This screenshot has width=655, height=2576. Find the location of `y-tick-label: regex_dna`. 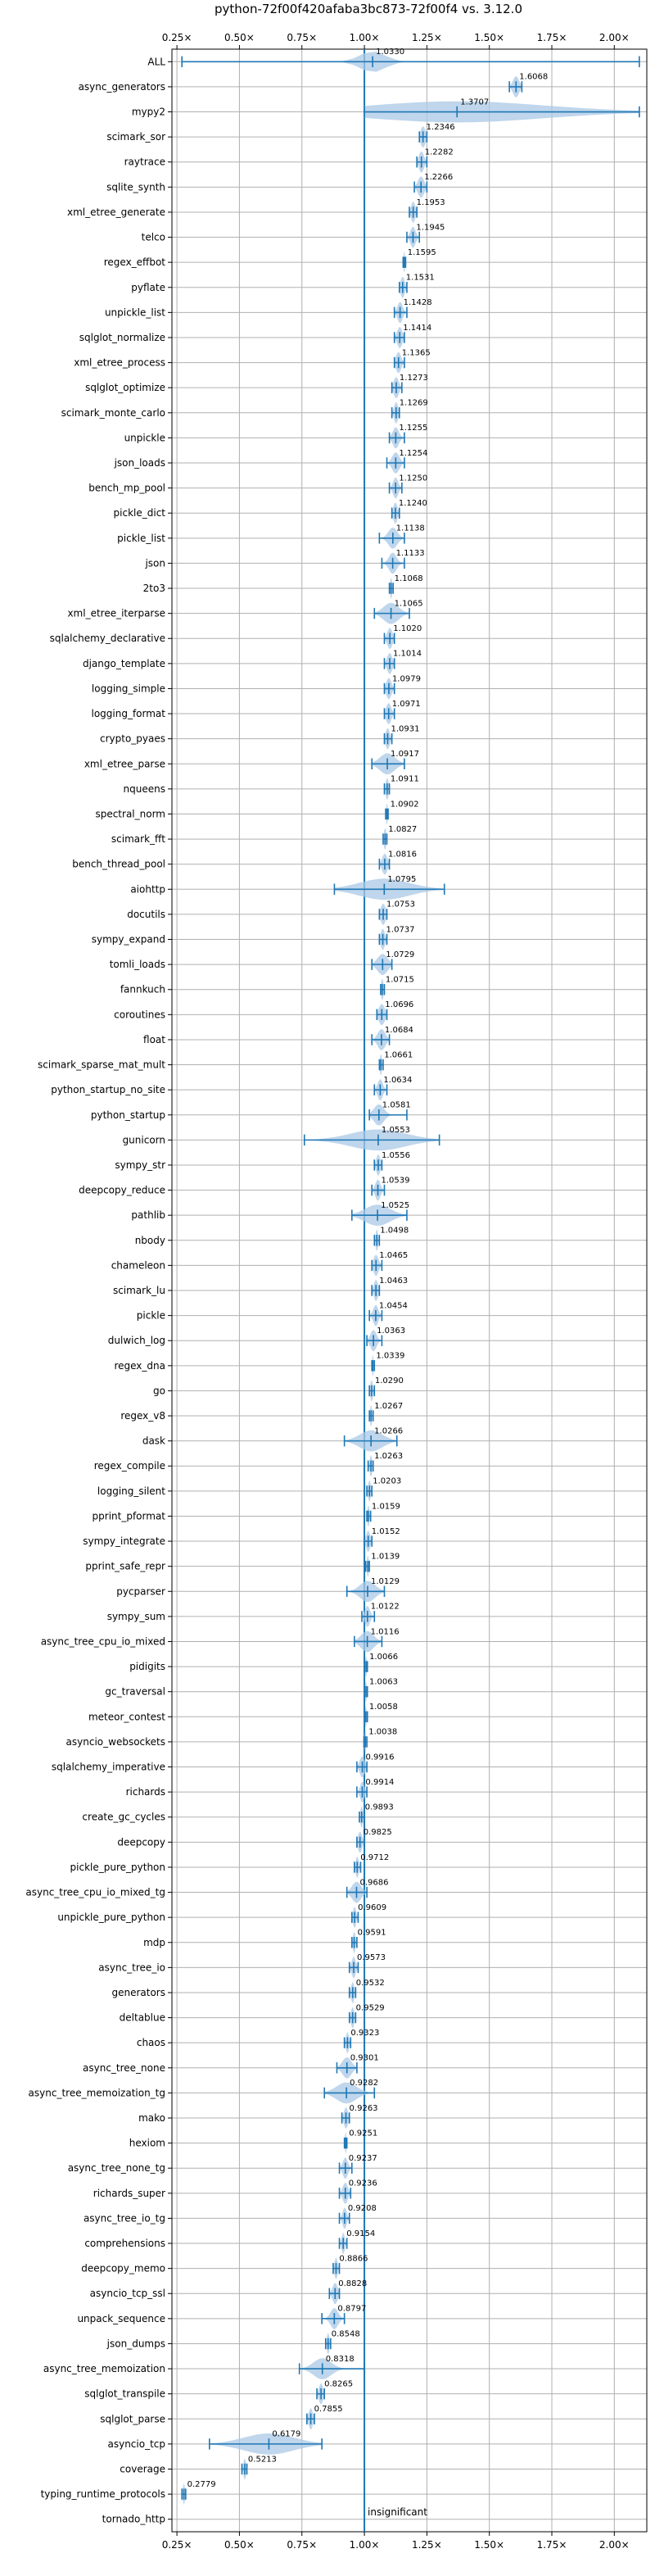

y-tick-label: regex_dna is located at coordinates (139, 1366).